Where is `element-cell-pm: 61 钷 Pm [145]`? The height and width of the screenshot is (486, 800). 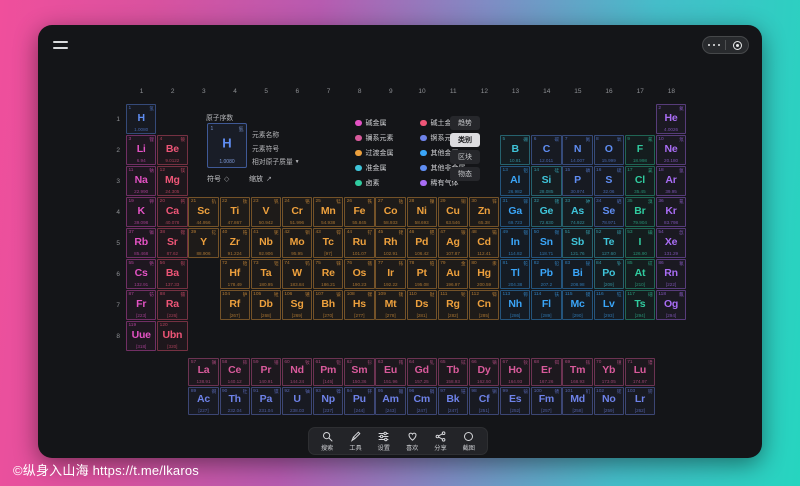 element-cell-pm: 61 钷 Pm [145] is located at coordinates (328, 372).